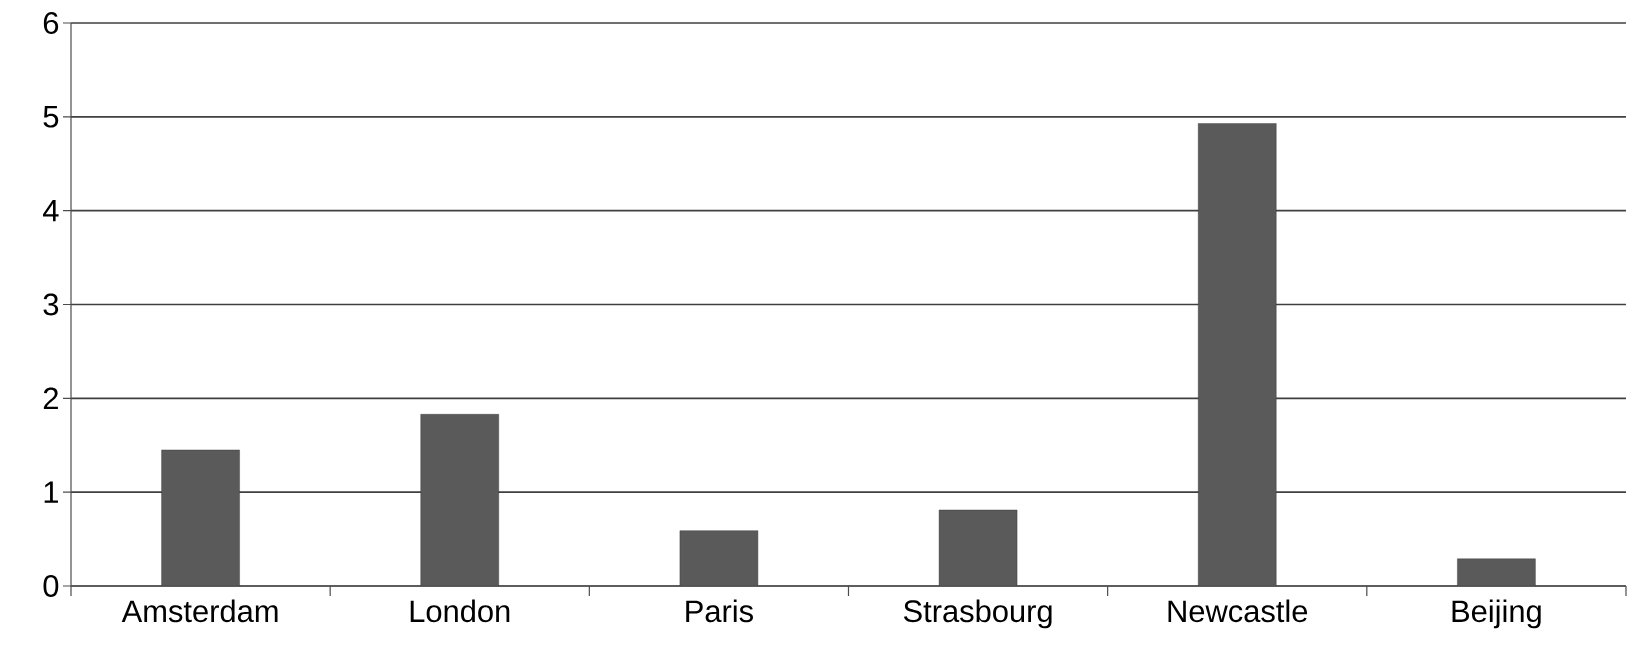 This screenshot has height=657, width=1632. I want to click on y-tick-label: 1, so click(51, 492).